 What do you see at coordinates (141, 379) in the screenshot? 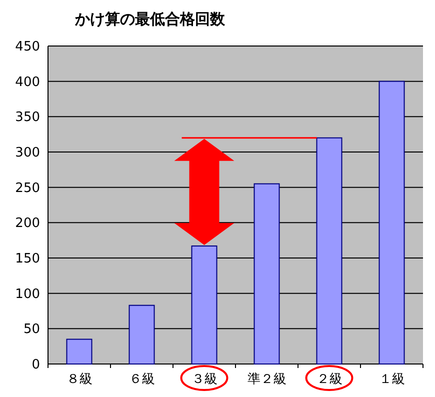
I see `x-tick-label: ６級` at bounding box center [141, 379].